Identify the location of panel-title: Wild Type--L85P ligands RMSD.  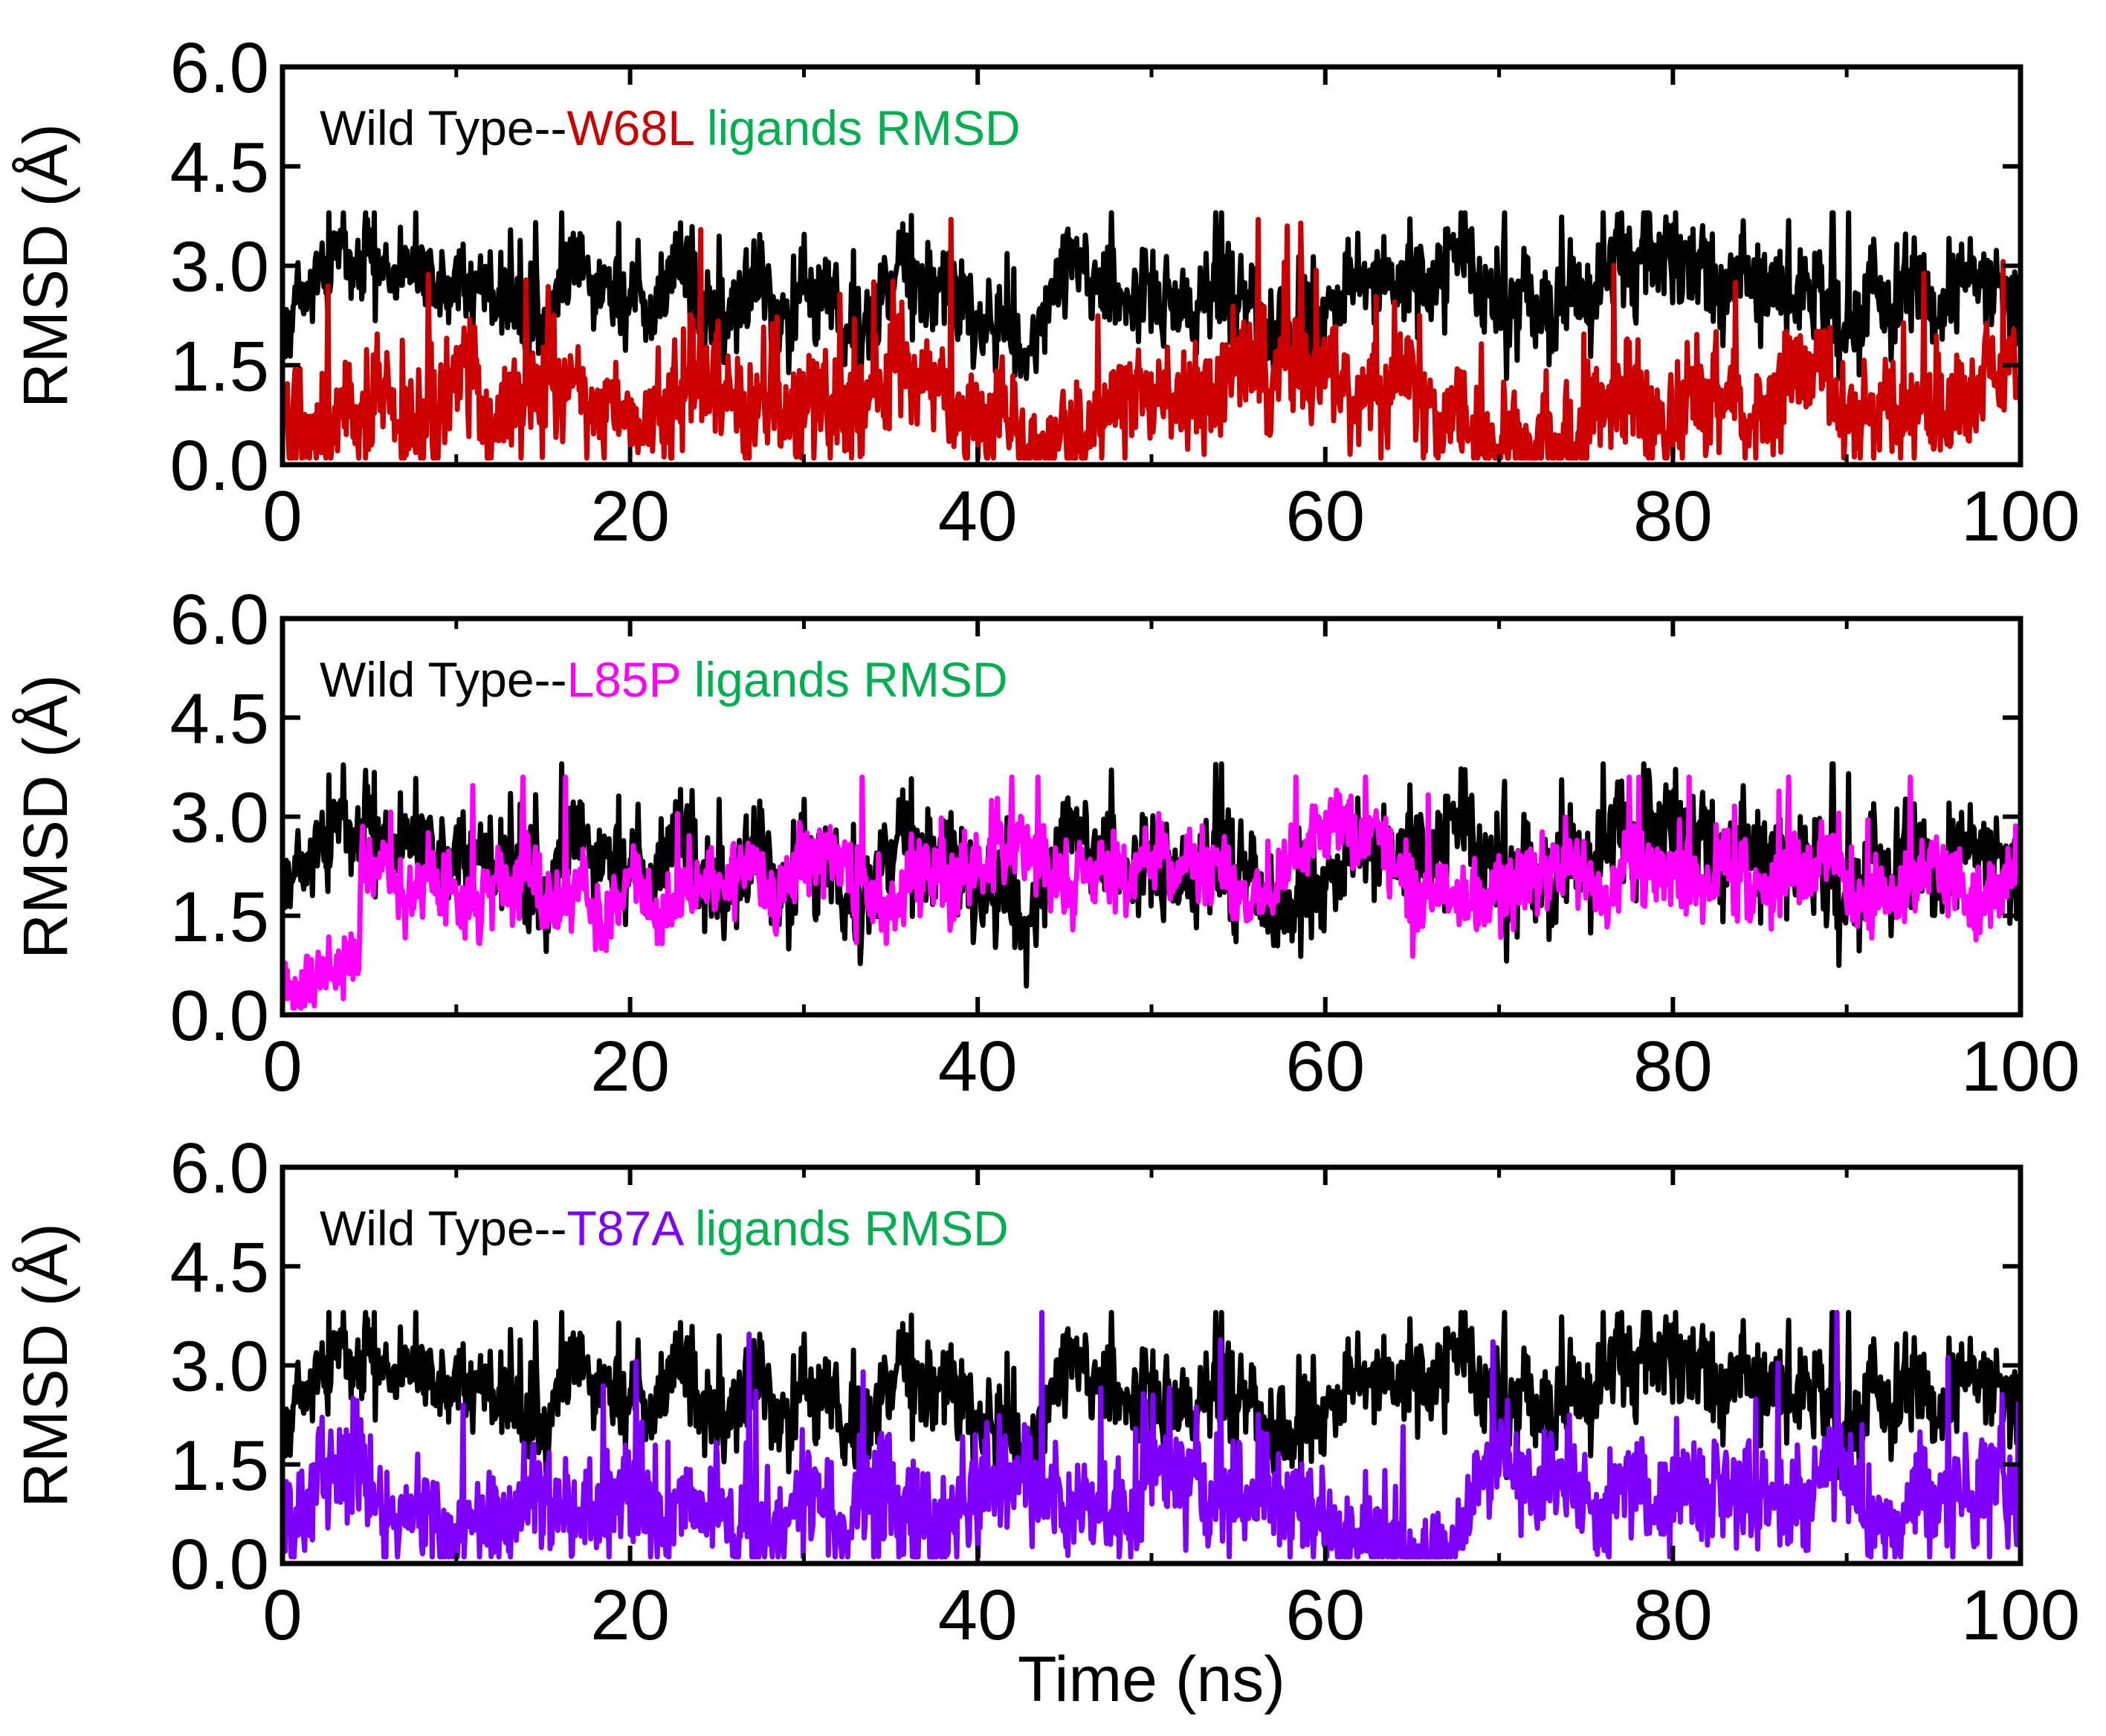
(664, 679).